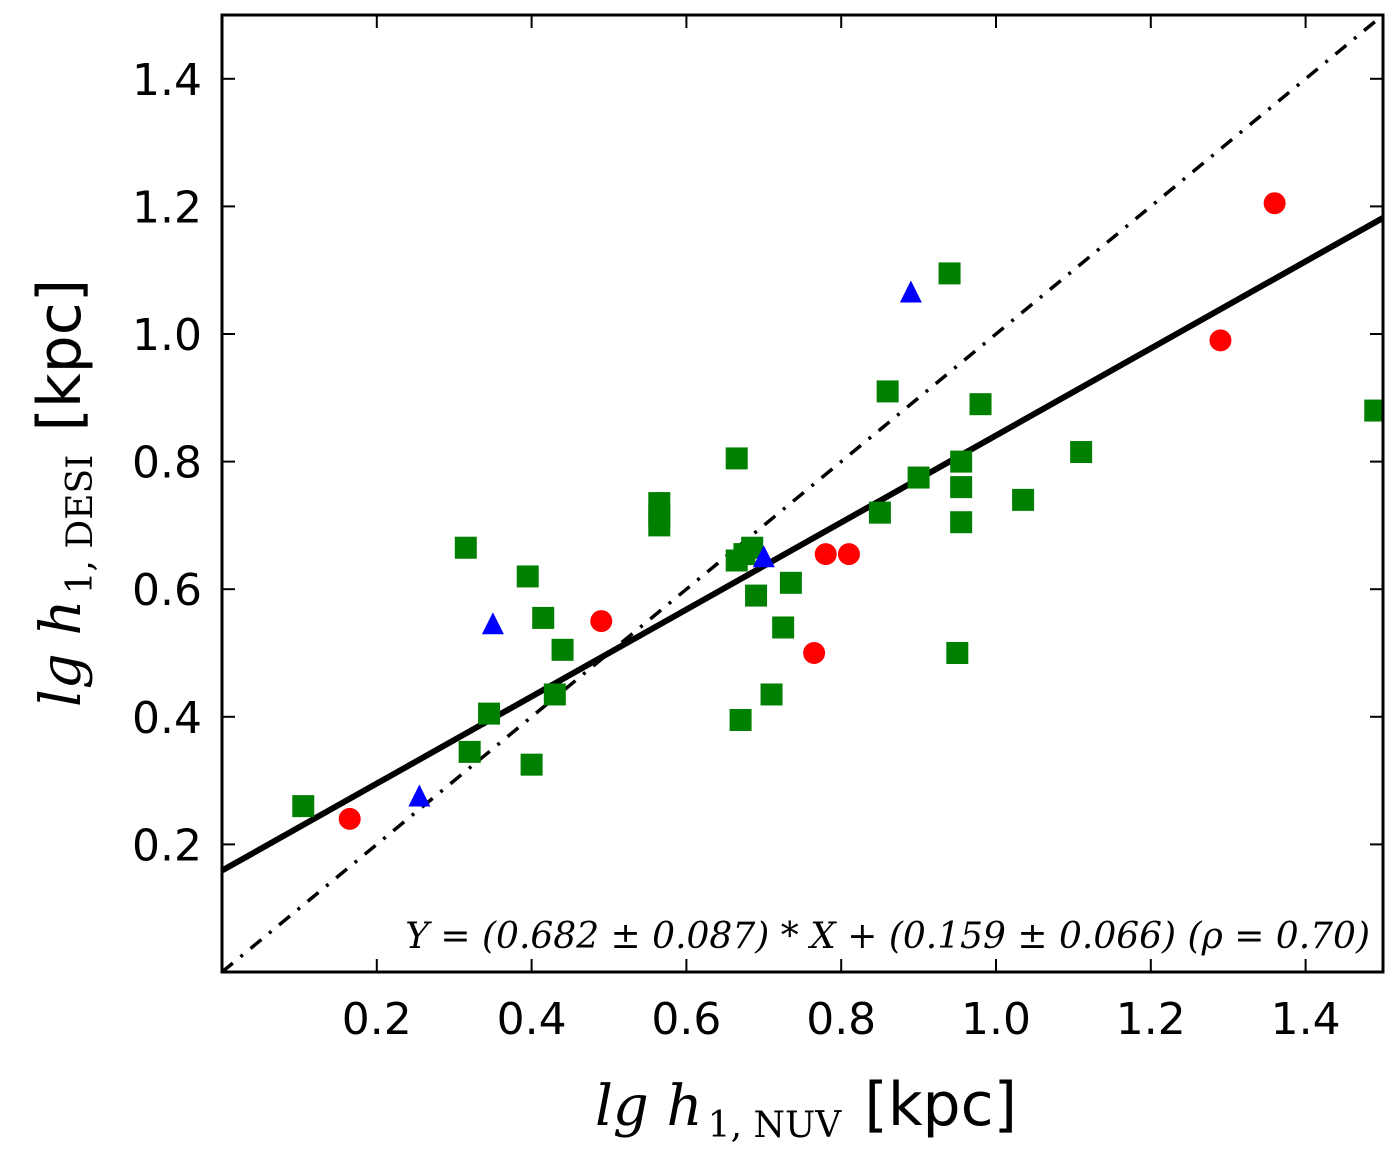 This screenshot has height=1162, width=1399. What do you see at coordinates (167, 845) in the screenshot?
I see `y-tick-label: 0.2` at bounding box center [167, 845].